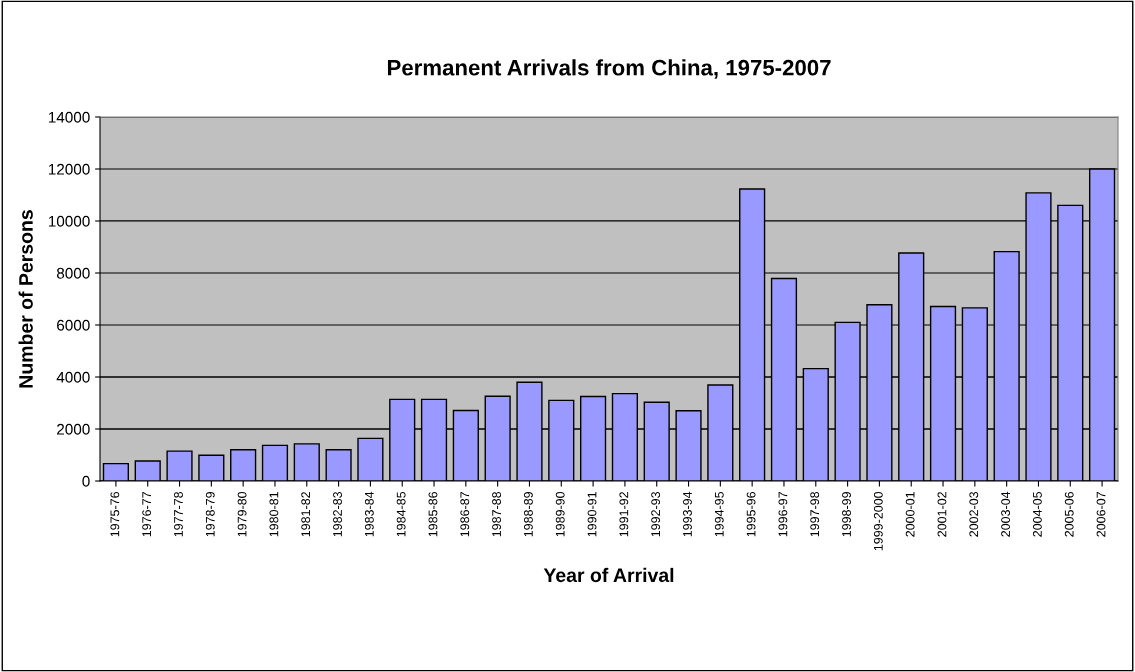  What do you see at coordinates (178, 514) in the screenshot?
I see `x-tick-label: 1977-78` at bounding box center [178, 514].